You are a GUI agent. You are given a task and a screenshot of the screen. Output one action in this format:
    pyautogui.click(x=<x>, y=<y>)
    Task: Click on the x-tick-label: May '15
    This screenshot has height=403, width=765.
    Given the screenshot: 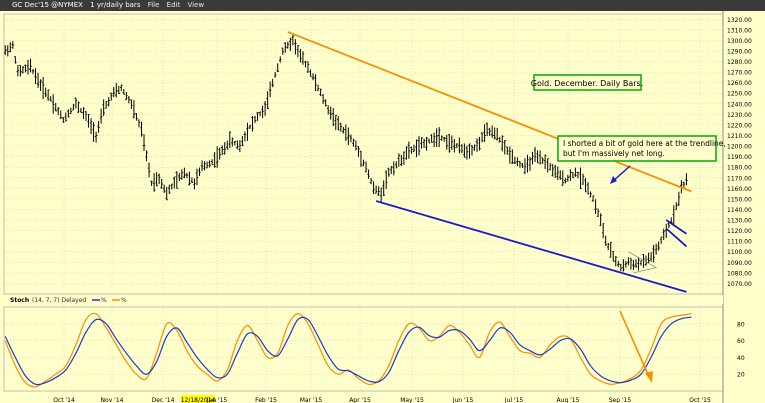 What is the action you would take?
    pyautogui.click(x=412, y=400)
    